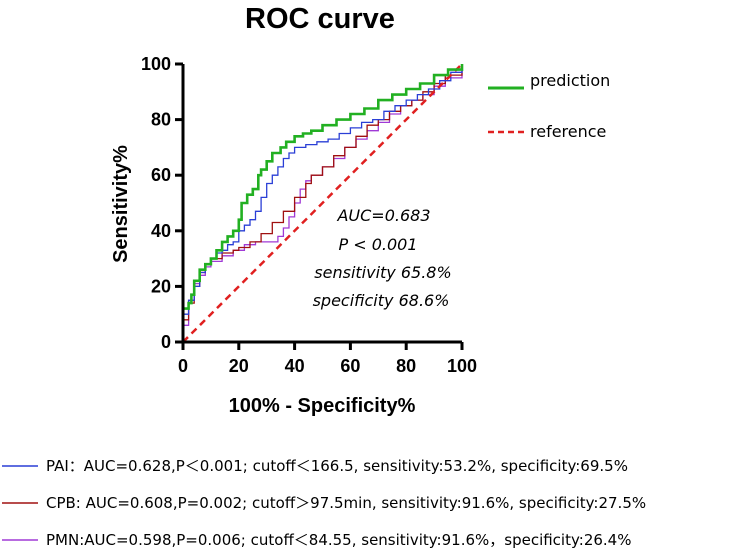 This screenshot has width=756, height=558. I want to click on x-tick-label: 60, so click(350, 366).